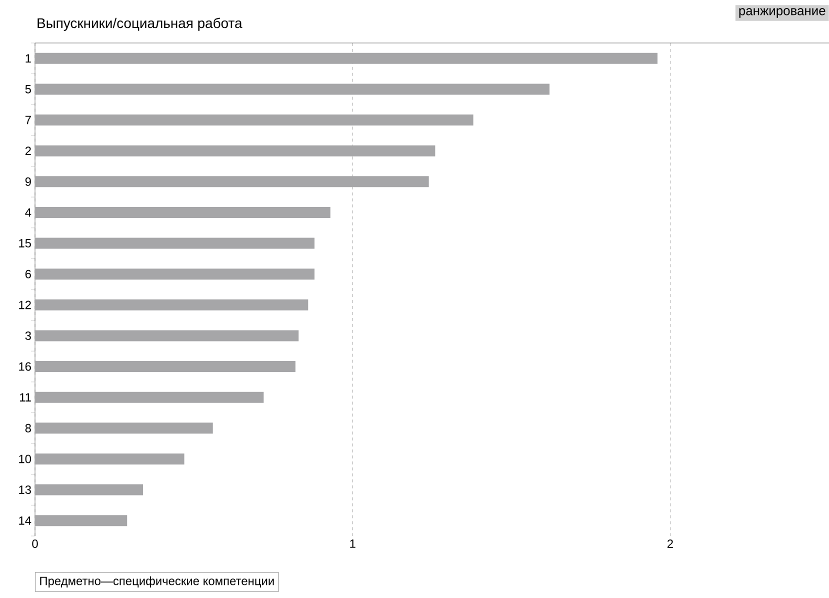 The image size is (829, 598). What do you see at coordinates (25, 243) in the screenshot?
I see `y-tick-label: 15` at bounding box center [25, 243].